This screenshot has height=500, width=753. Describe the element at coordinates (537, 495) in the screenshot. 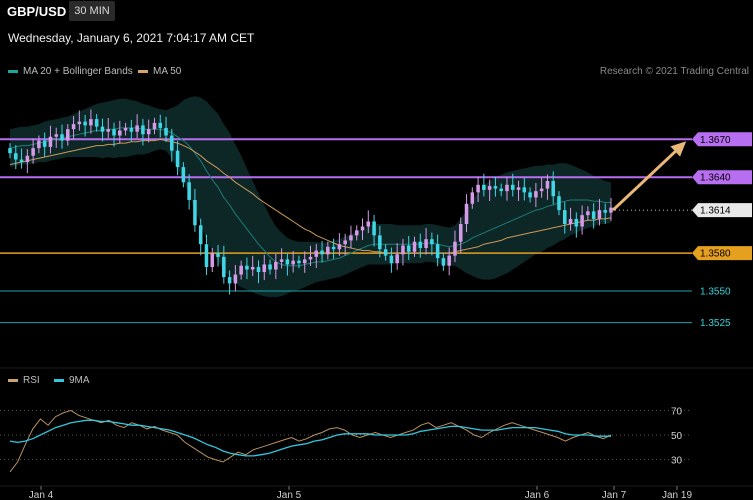

I see `x-tick-label: Jan 6` at that location.